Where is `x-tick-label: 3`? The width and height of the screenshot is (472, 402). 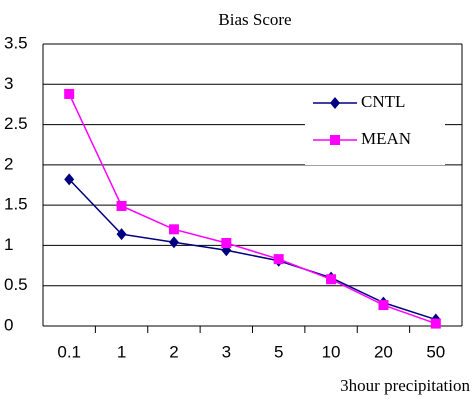 x-tick-label: 3 is located at coordinates (226, 351).